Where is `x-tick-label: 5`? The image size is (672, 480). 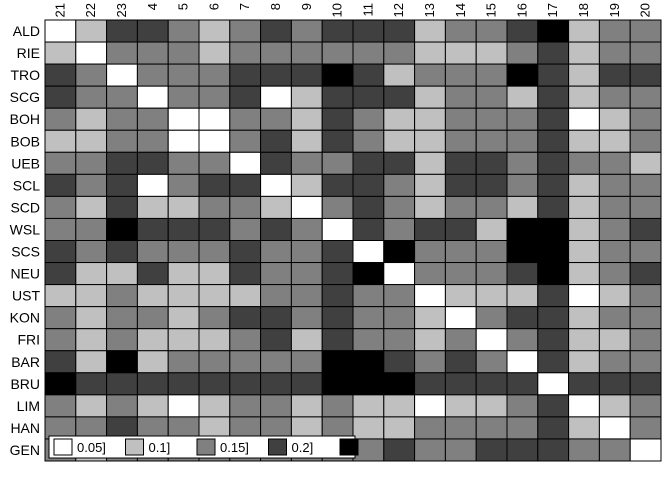
x-tick-label: 5 is located at coordinates (183, 6).